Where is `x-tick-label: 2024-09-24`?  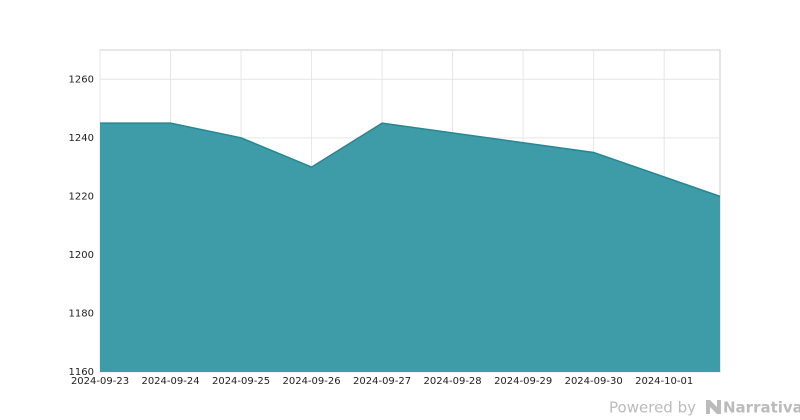
x-tick-label: 2024-09-24 is located at coordinates (170, 381).